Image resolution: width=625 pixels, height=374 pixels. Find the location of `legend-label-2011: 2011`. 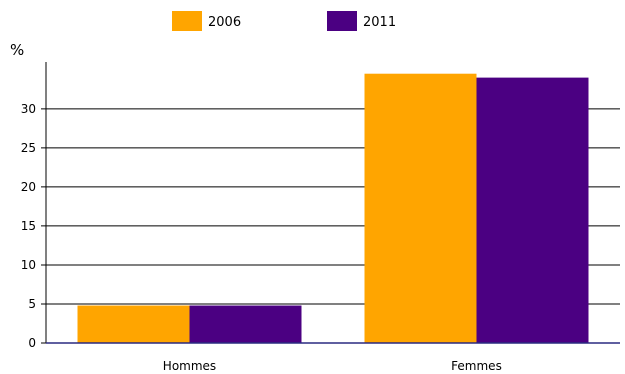

legend-label-2011: 2011 is located at coordinates (379, 22).